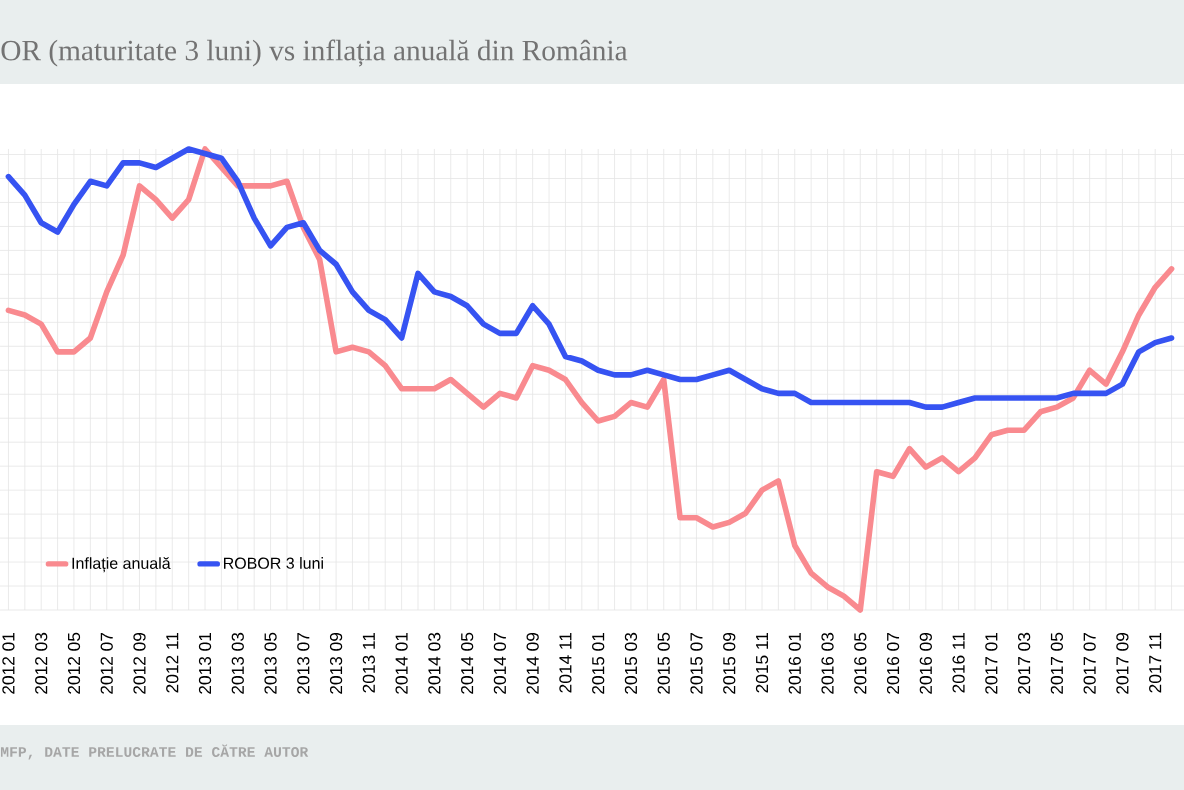  What do you see at coordinates (729, 663) in the screenshot?
I see `x-tick-label: 2015 09` at bounding box center [729, 663].